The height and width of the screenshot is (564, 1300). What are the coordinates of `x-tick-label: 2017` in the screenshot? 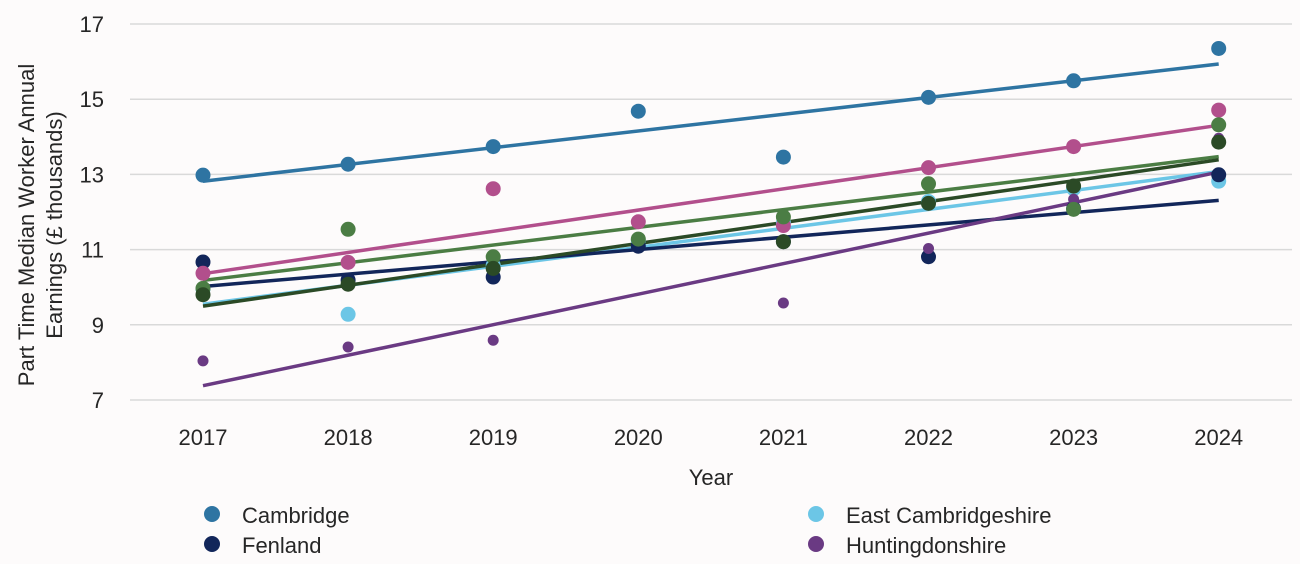 It's located at (203, 437).